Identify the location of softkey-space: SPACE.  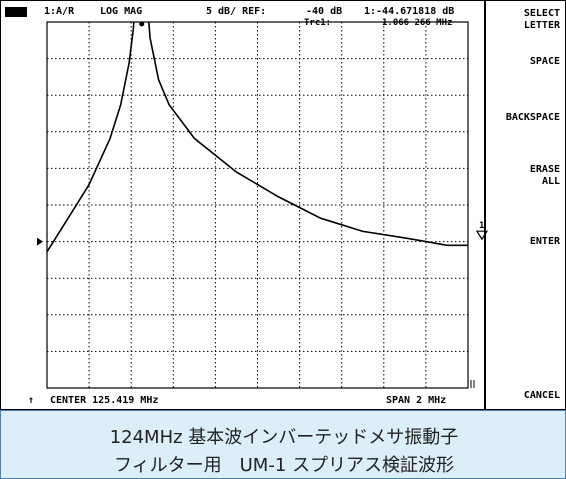
(544, 61).